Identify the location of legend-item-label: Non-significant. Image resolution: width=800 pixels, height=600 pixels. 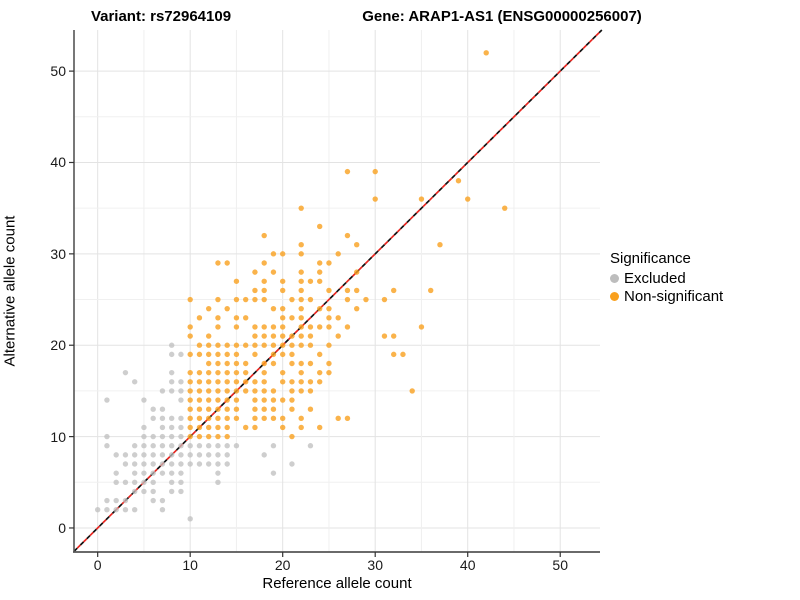
(674, 296).